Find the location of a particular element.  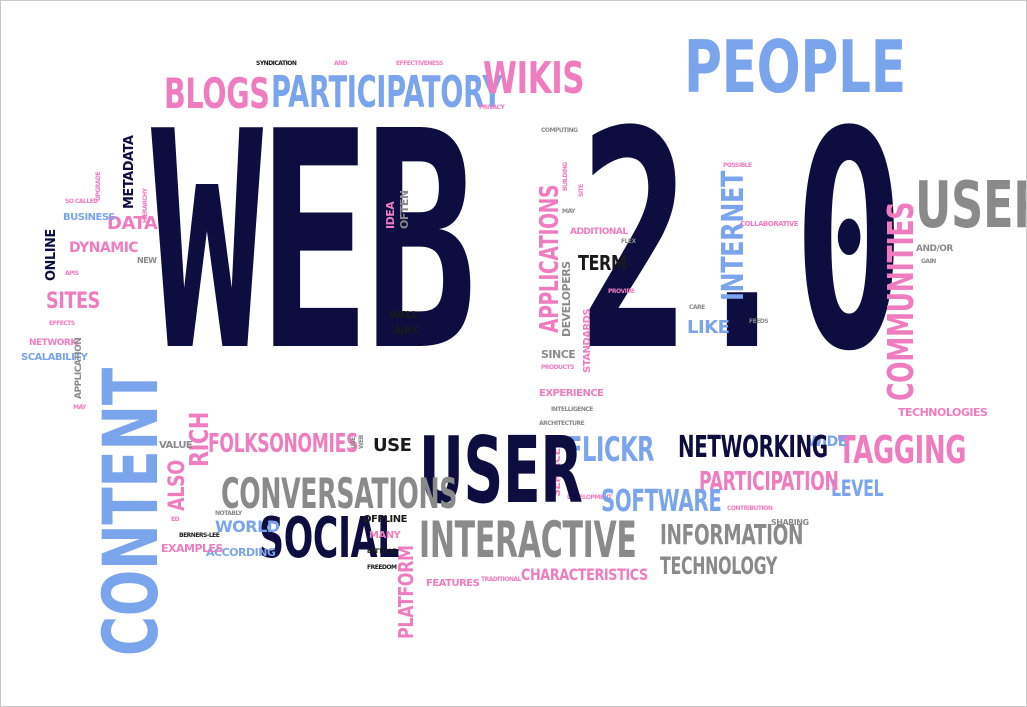

word-use: USE is located at coordinates (392, 445).